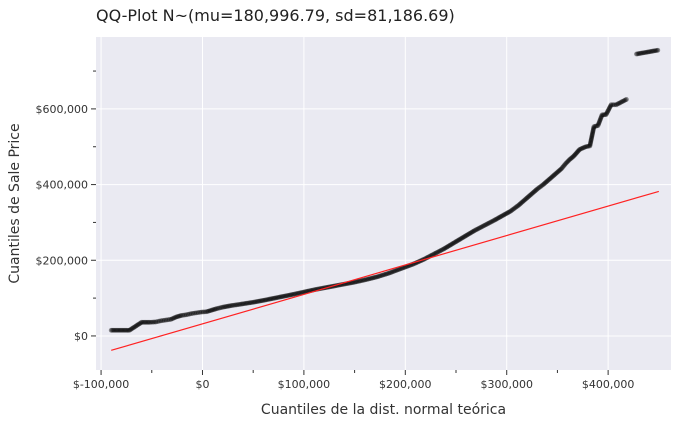 This screenshot has height=427, width=691. Describe the element at coordinates (405, 384) in the screenshot. I see `x-tick-label: $200,000` at that location.